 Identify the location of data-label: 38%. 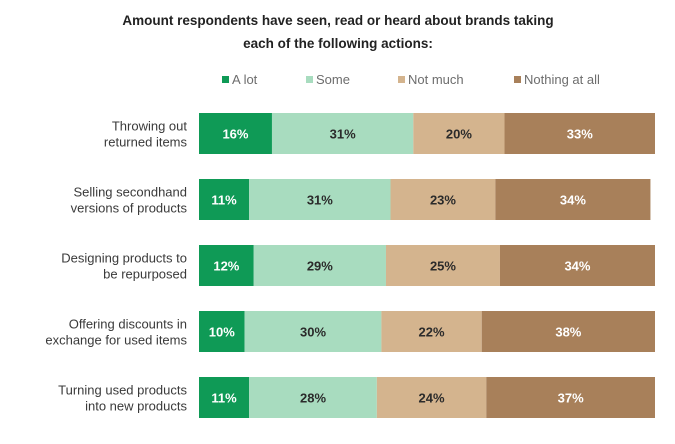
(568, 332).